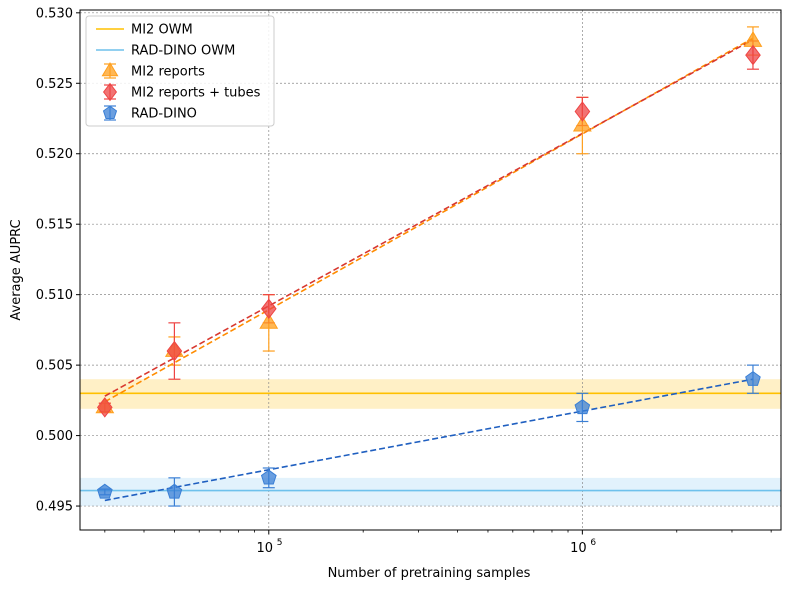  Describe the element at coordinates (54, 154) in the screenshot. I see `y-tick-label: 0.520` at that location.